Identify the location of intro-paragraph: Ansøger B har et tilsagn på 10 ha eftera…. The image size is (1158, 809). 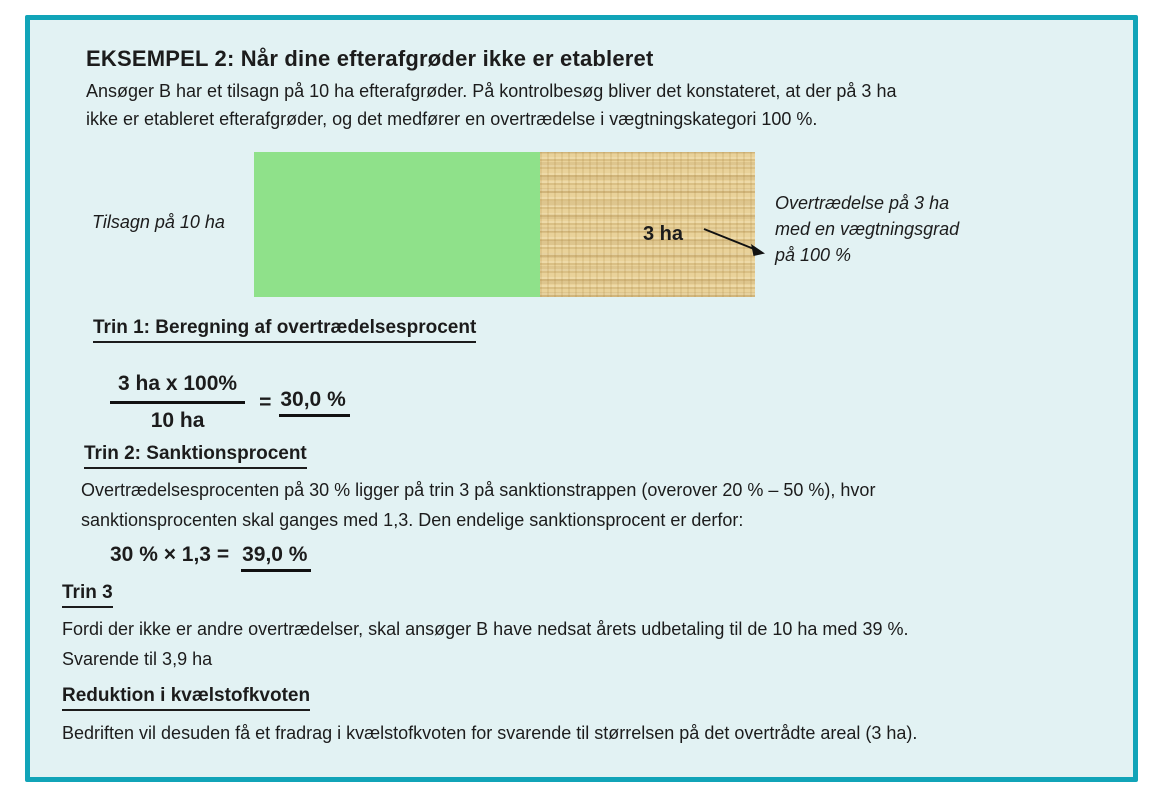
(491, 105).